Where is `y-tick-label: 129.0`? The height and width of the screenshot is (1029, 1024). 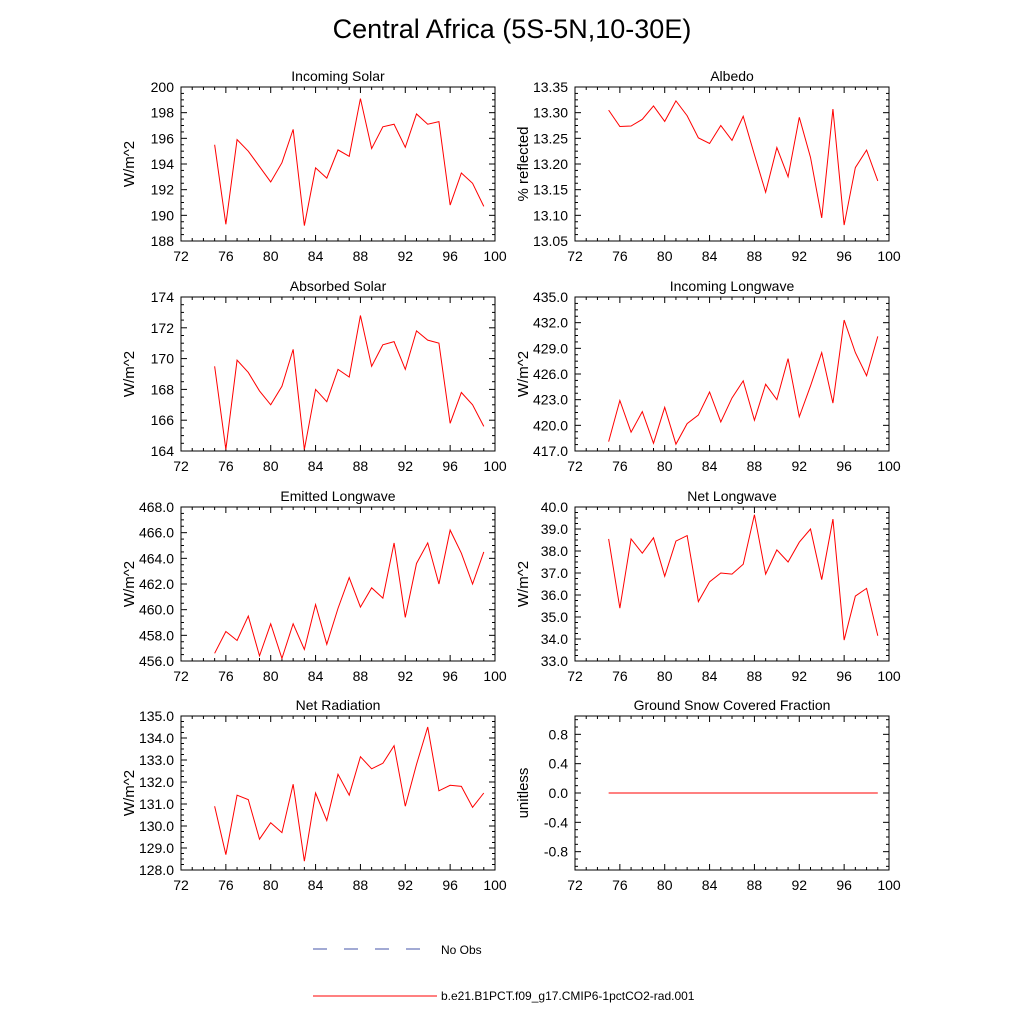
y-tick-label: 129.0 is located at coordinates (156, 848).